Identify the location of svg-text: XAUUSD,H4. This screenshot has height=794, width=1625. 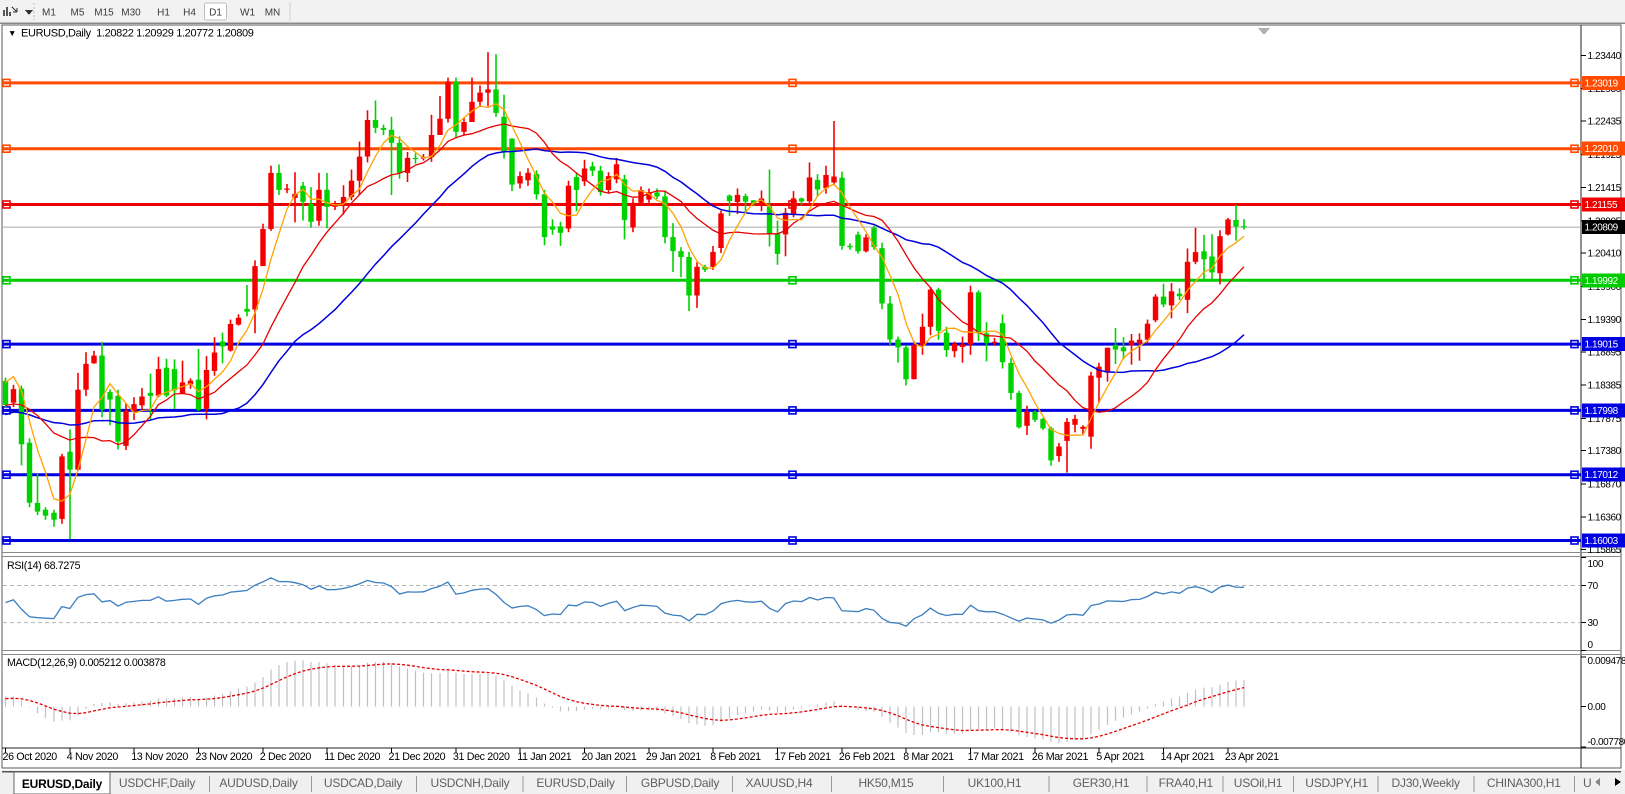
(779, 783).